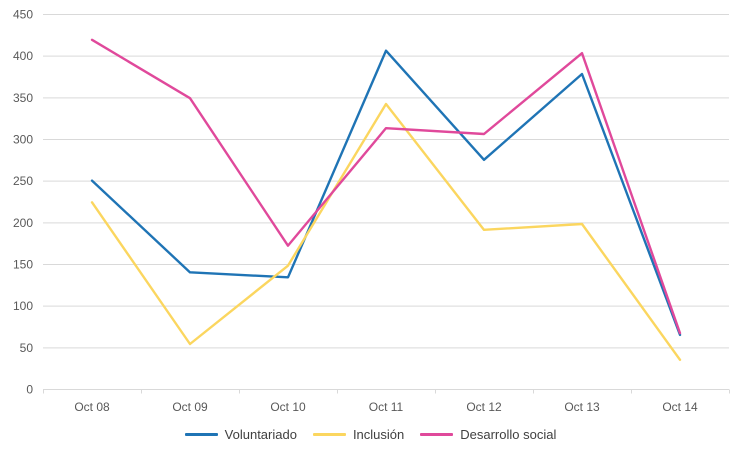 The image size is (741, 457). I want to click on x-axis-tick-label: Oct 13, so click(582, 407).